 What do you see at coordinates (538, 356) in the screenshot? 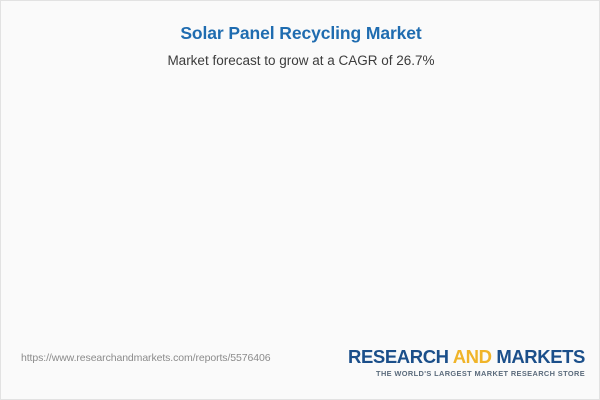
I see `logo-word-markets: MARKETS` at bounding box center [538, 356].